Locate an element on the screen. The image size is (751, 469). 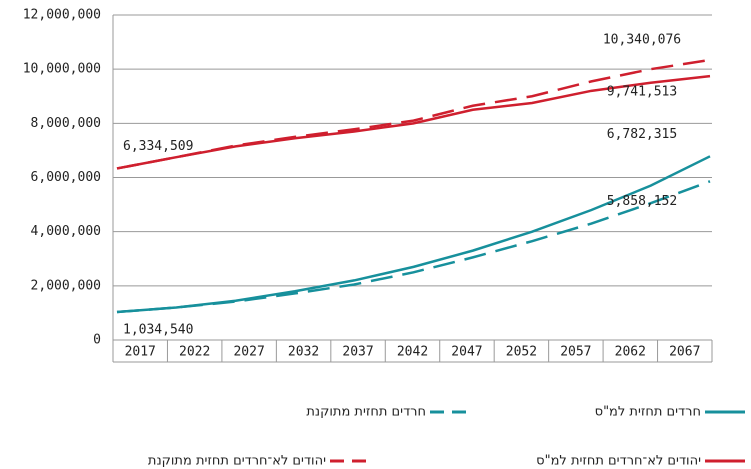
y-tick-label: 0 is located at coordinates (97, 340).